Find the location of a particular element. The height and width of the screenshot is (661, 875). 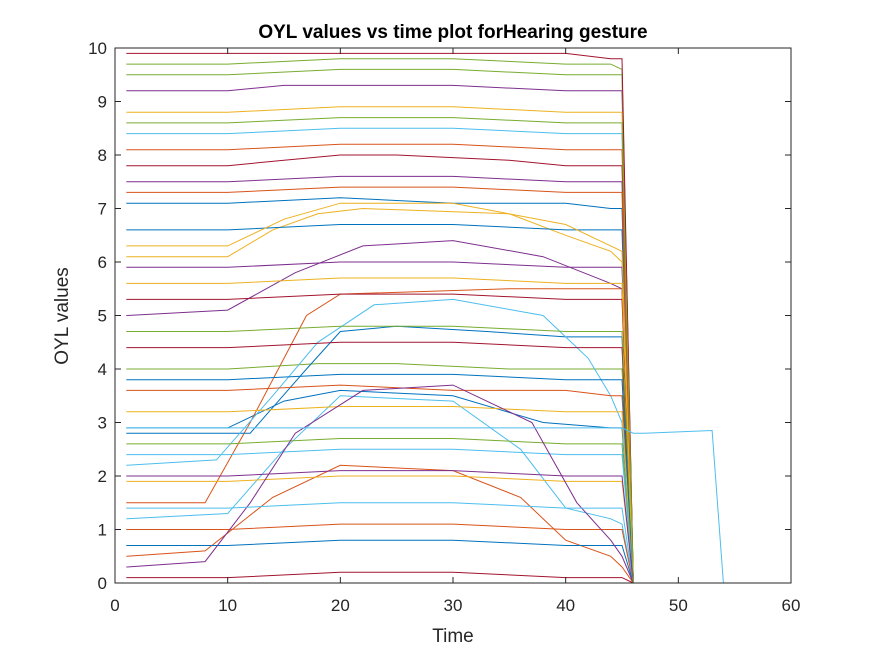

x-tick-label: 50 is located at coordinates (678, 605).